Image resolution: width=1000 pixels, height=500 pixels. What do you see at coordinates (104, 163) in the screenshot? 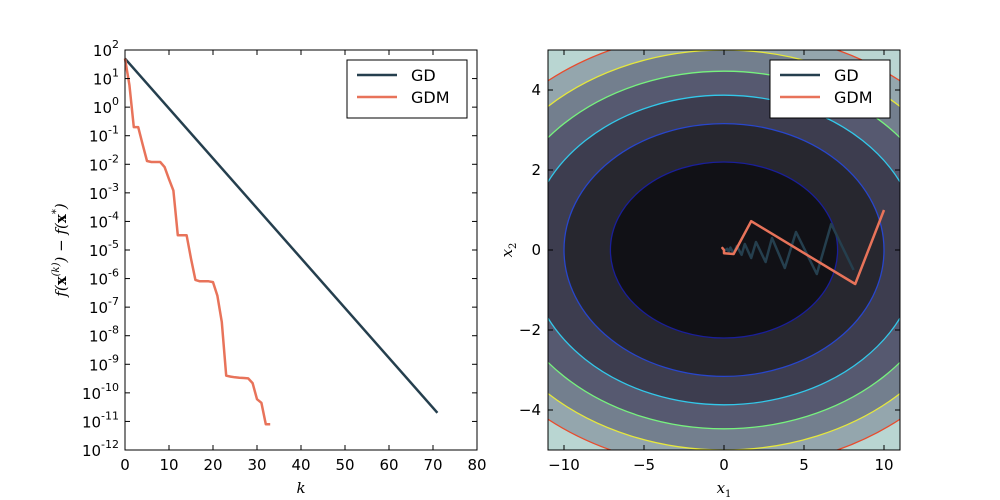
I see `left-y-tick-label: 10⁻²` at bounding box center [104, 163].